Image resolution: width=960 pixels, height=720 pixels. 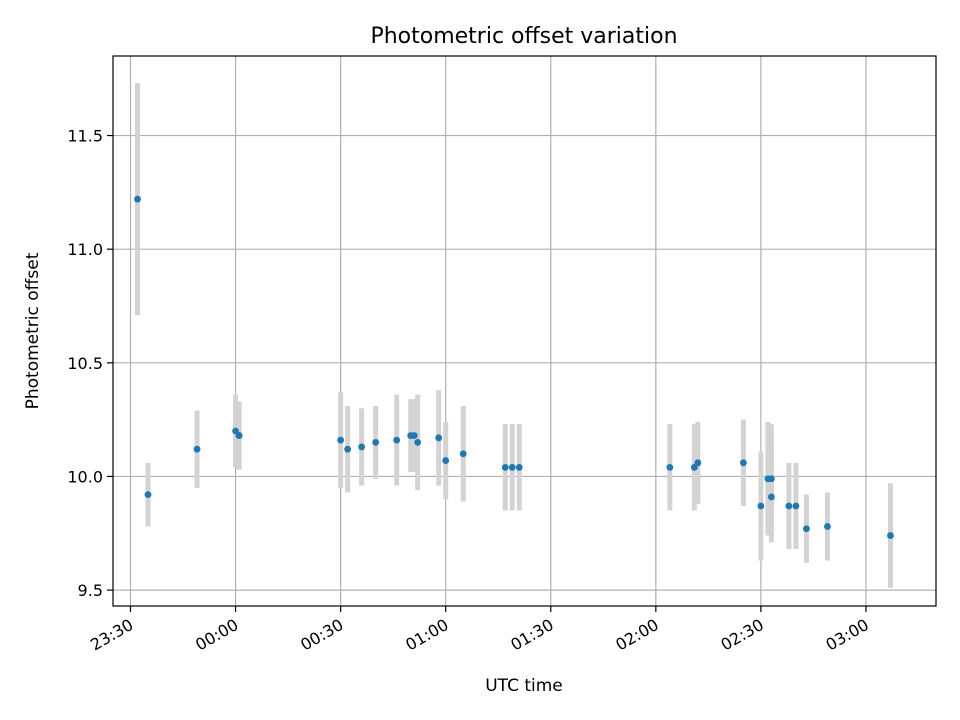 What do you see at coordinates (523, 36) in the screenshot?
I see `chart-title: Photometric offset variation` at bounding box center [523, 36].